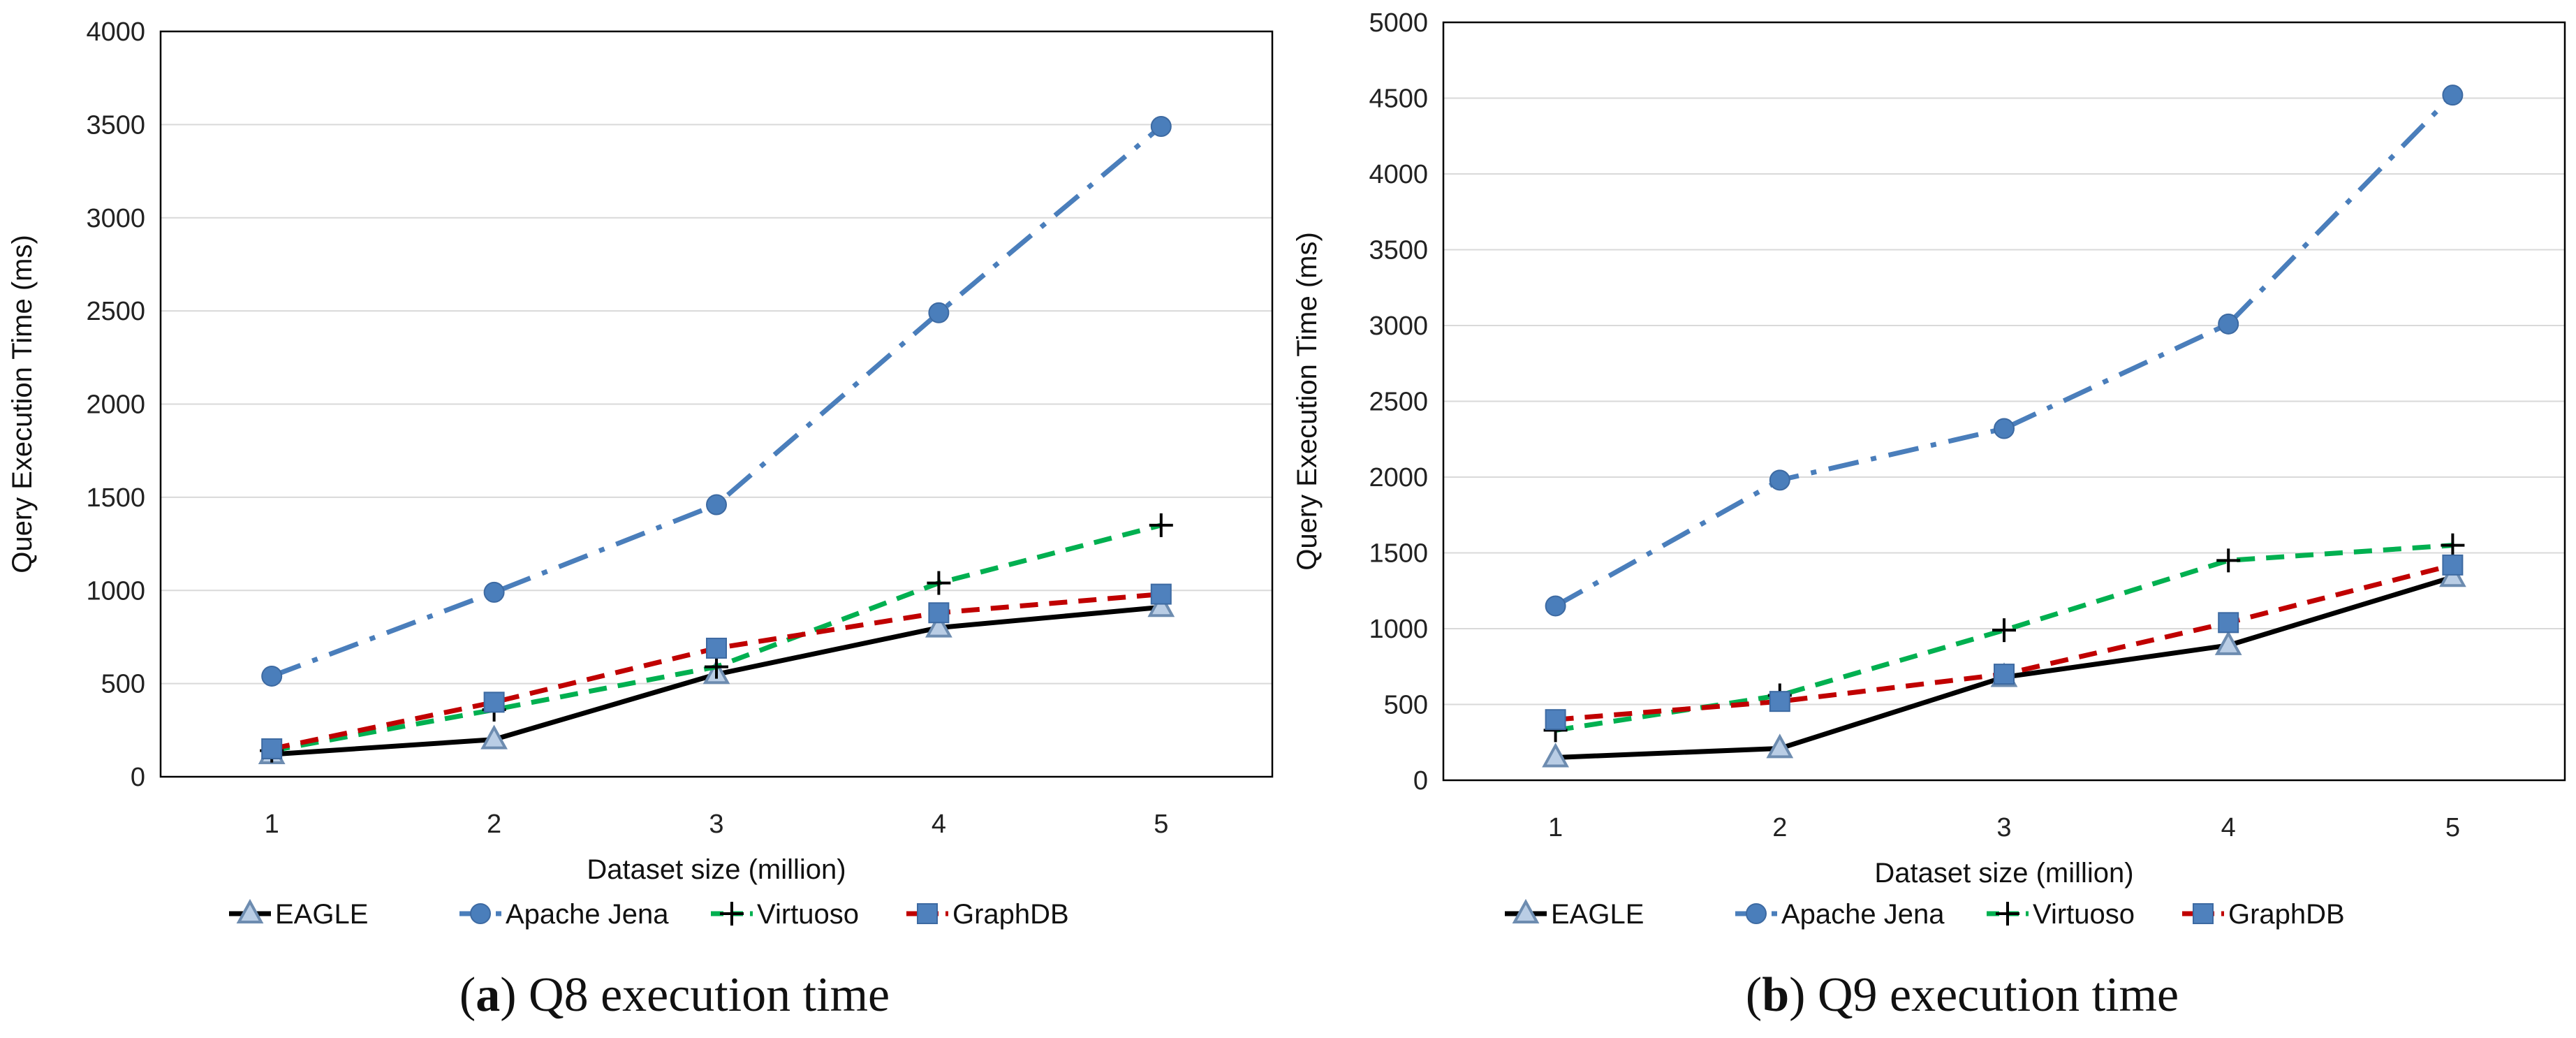 The image size is (2576, 1038). Describe the element at coordinates (709, 995) in the screenshot. I see `caption-title: Q8 execution time` at that location.